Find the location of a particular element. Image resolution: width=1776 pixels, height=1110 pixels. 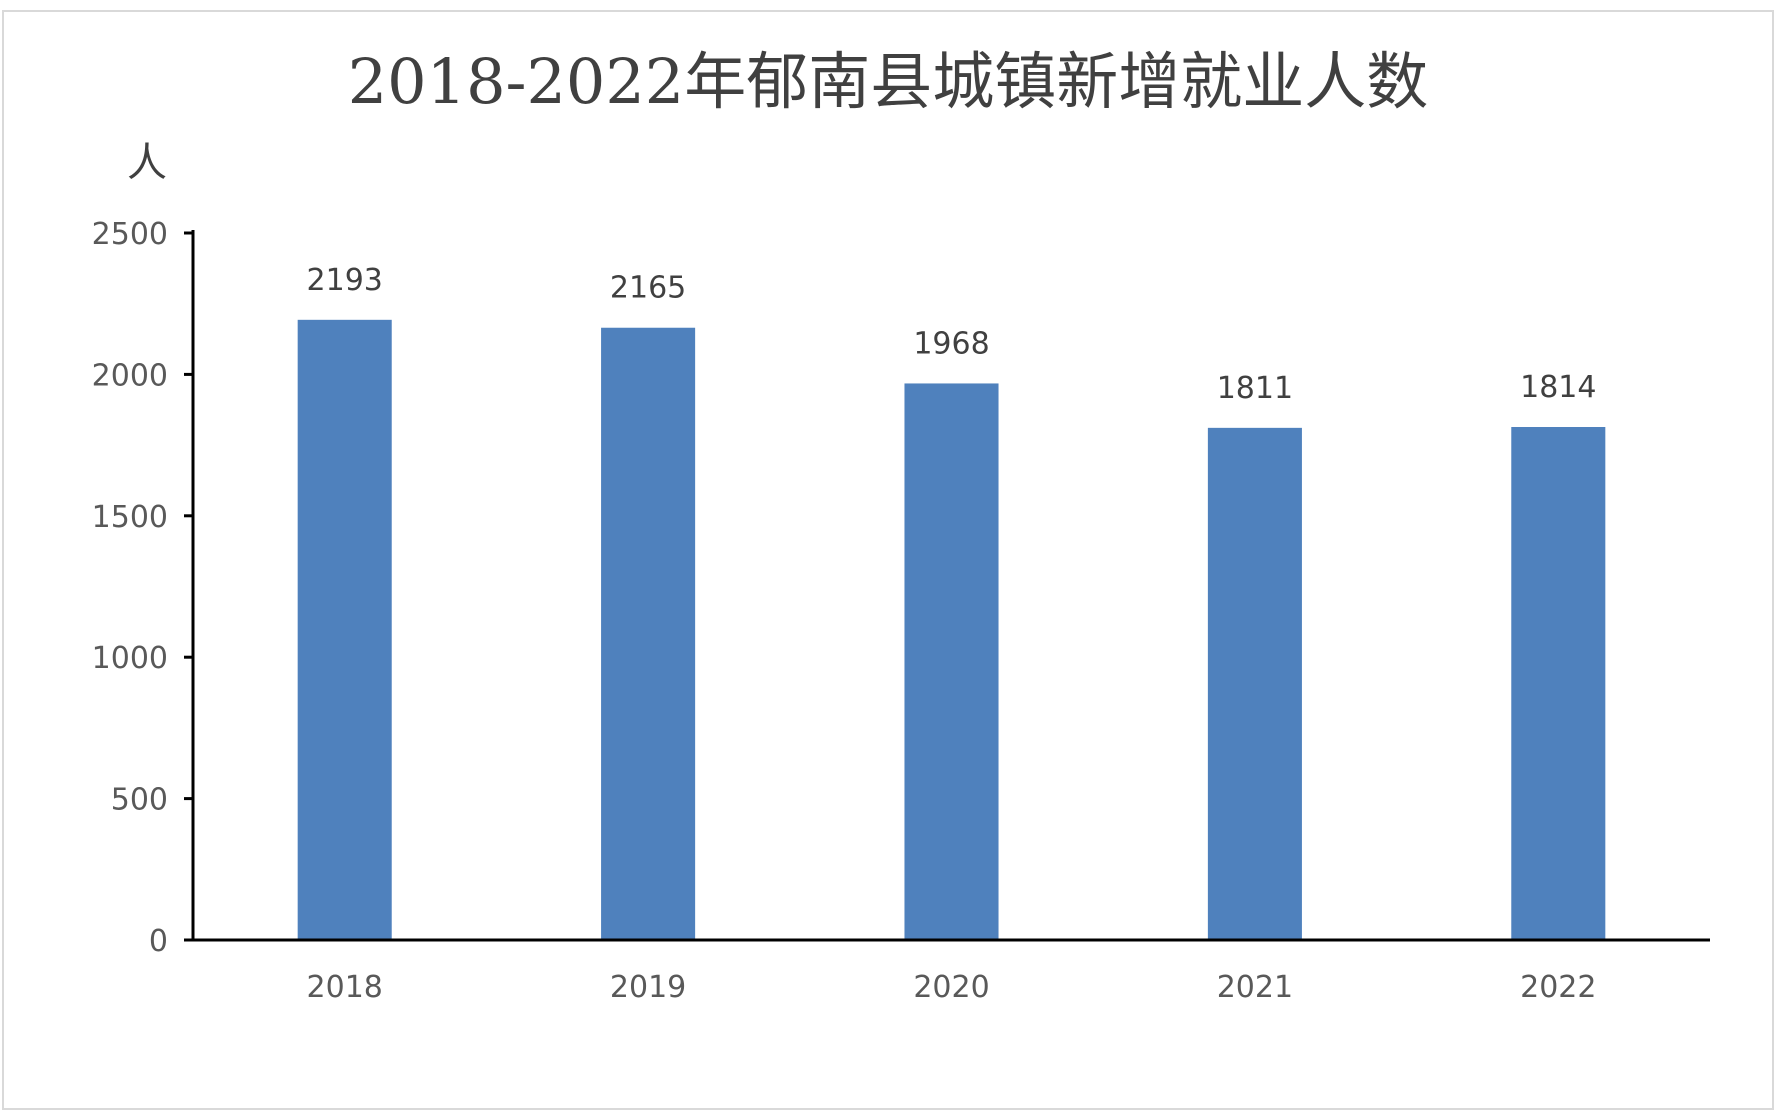

data-label-2018: 2193 is located at coordinates (345, 280).